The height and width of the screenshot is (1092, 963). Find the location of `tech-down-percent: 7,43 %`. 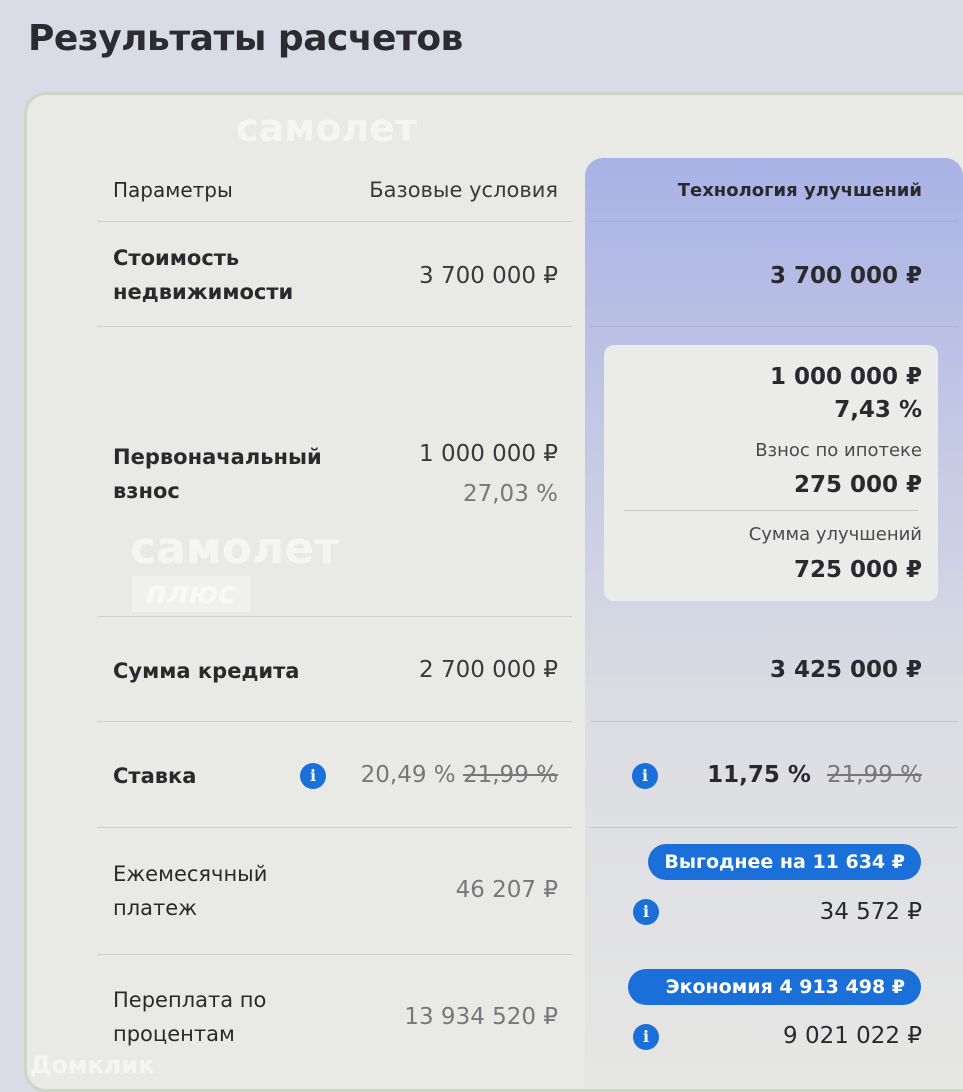

tech-down-percent: 7,43 % is located at coordinates (878, 410).